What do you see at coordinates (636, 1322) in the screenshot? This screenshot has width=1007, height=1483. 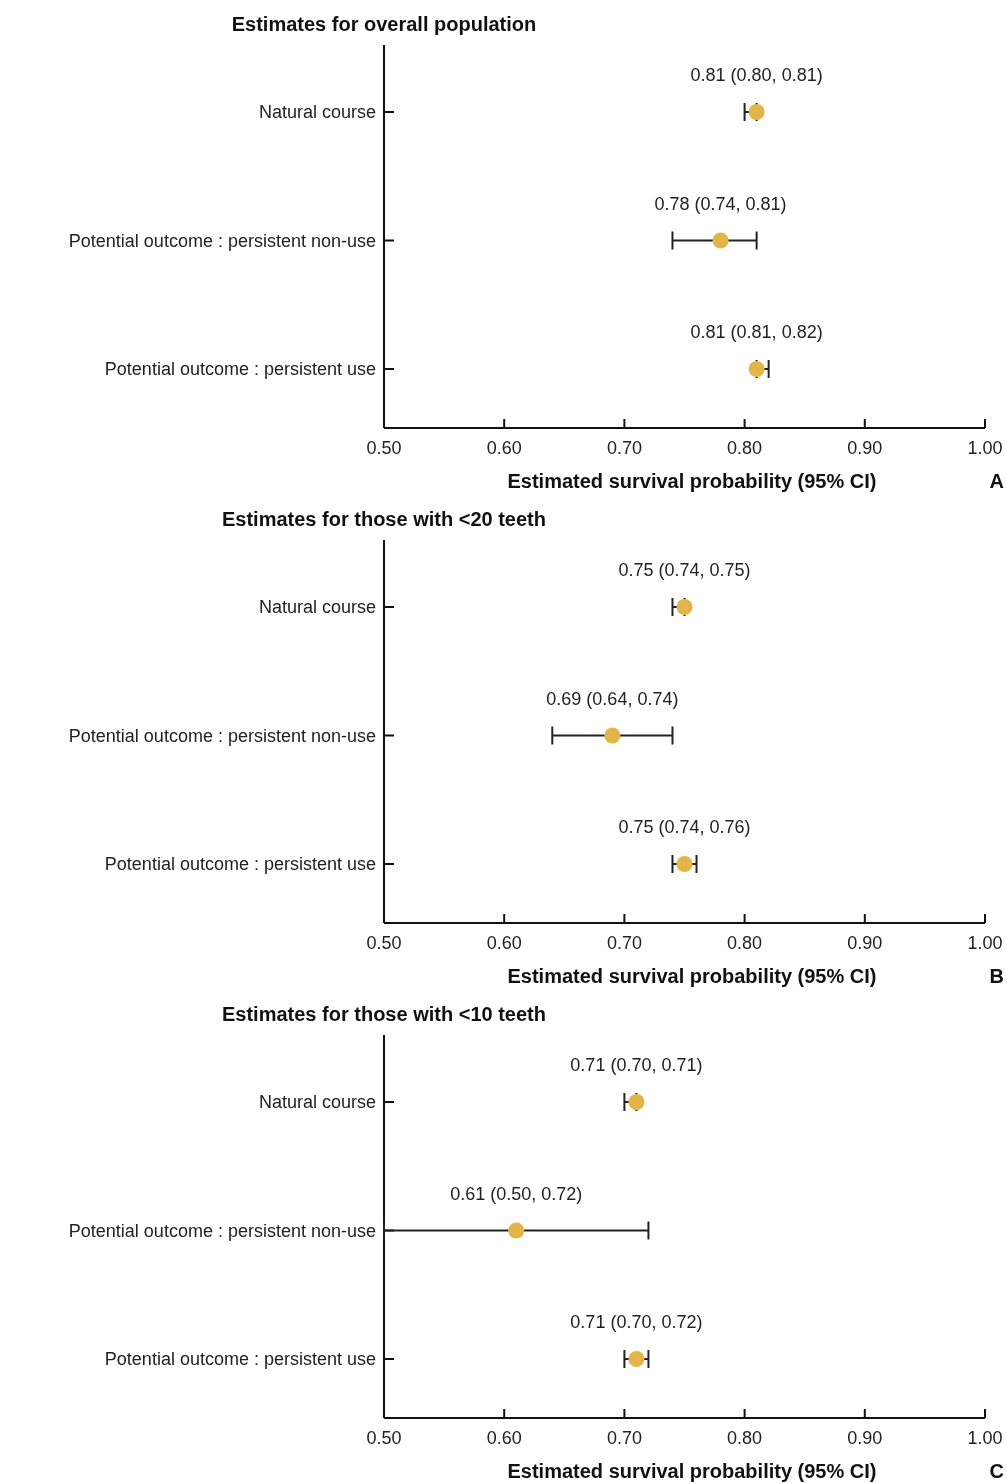 I see `data-label: 0.71 (0.70, 0.72)` at bounding box center [636, 1322].